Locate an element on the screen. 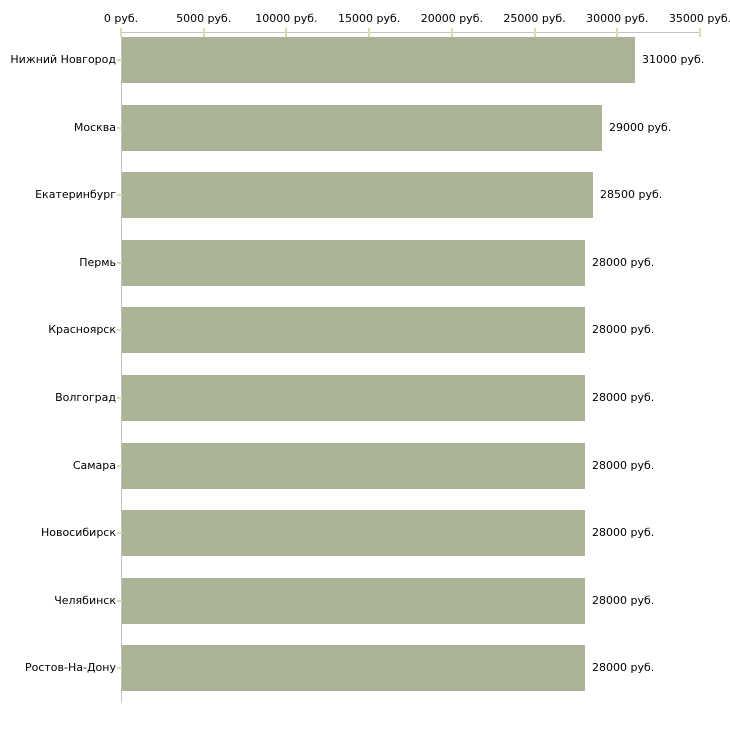  category-label: Нижний Новгород is located at coordinates (63, 59).